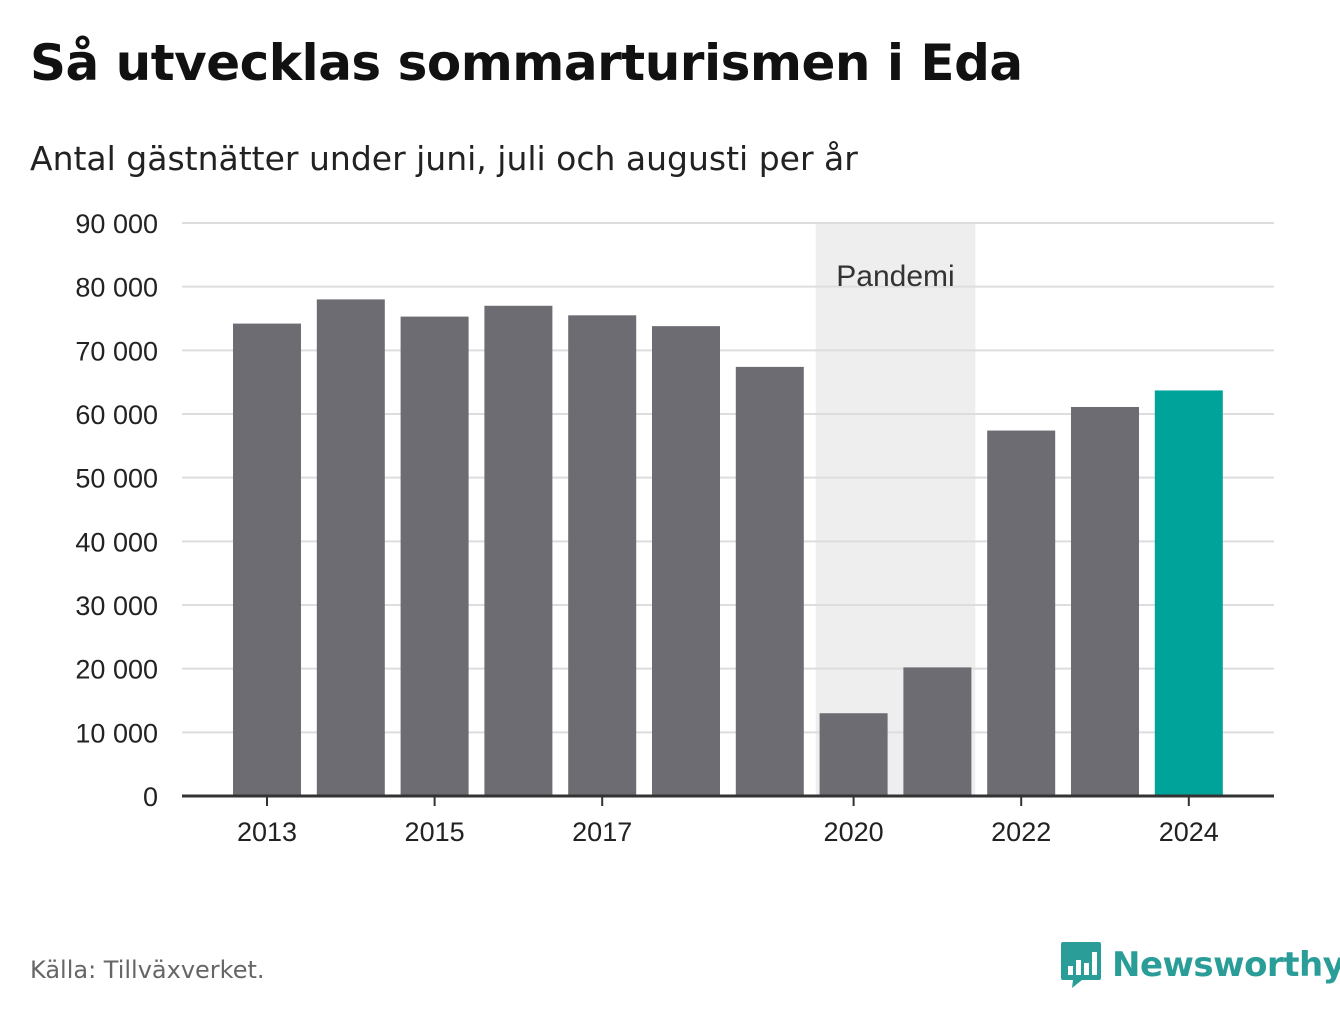  I want to click on bar-2022, so click(1021, 613).